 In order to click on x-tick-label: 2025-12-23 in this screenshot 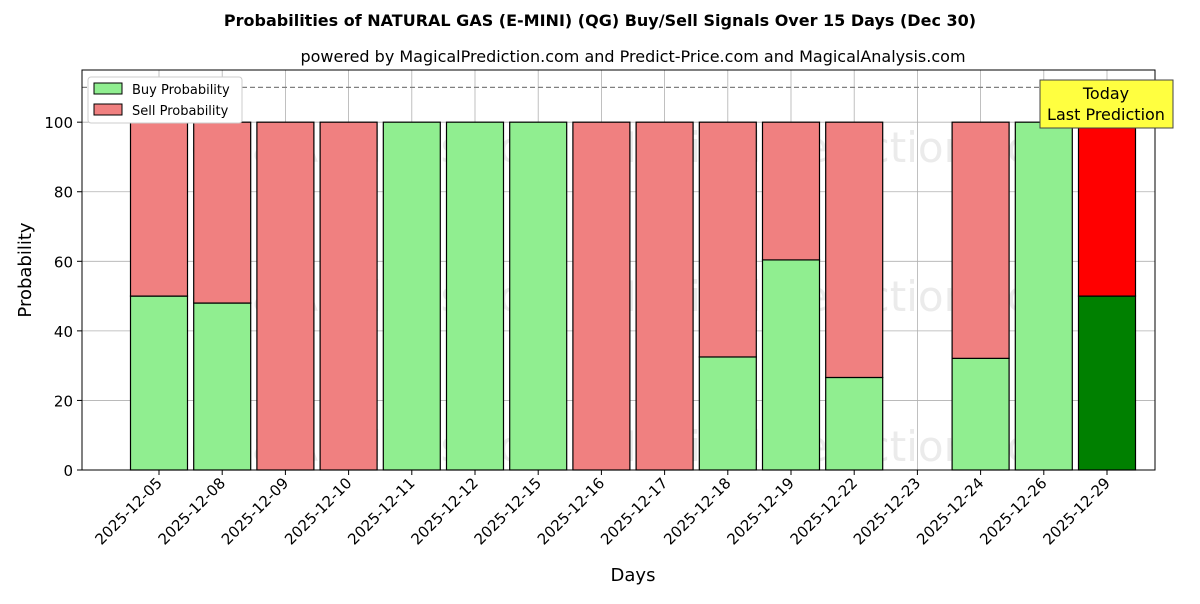, I will do `click(887, 511)`.